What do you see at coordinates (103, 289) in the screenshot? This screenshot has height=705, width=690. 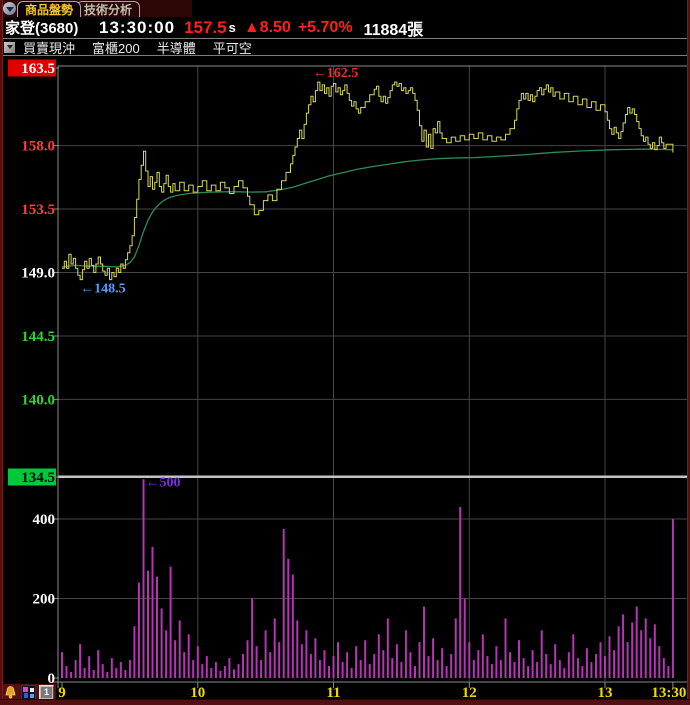 I see `chart-annotation: ←148.5` at bounding box center [103, 289].